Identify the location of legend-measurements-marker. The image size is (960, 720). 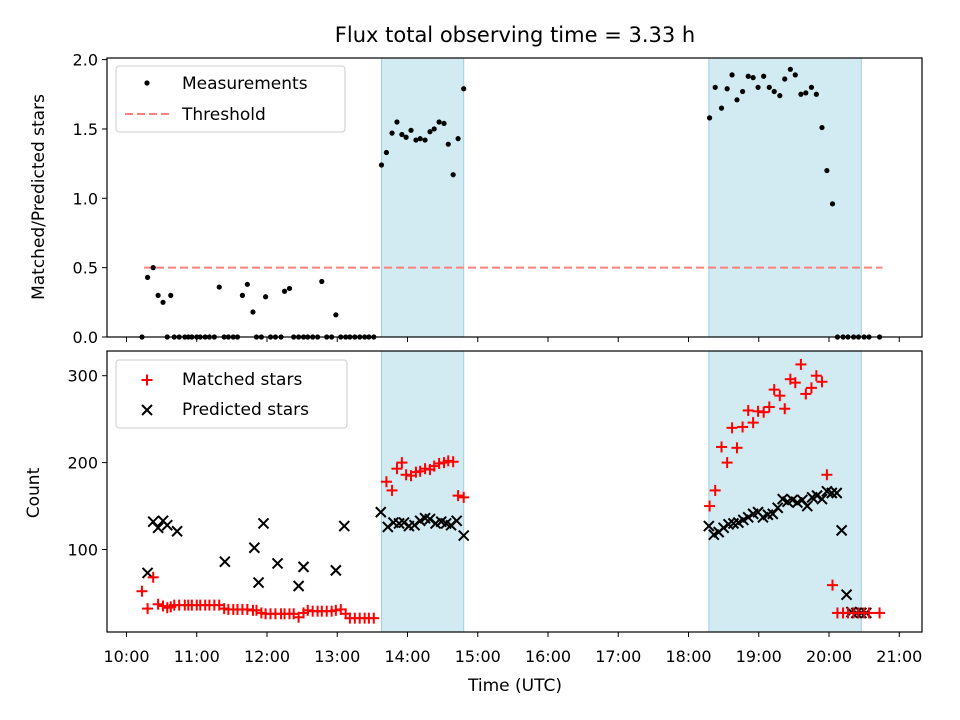
(147, 83).